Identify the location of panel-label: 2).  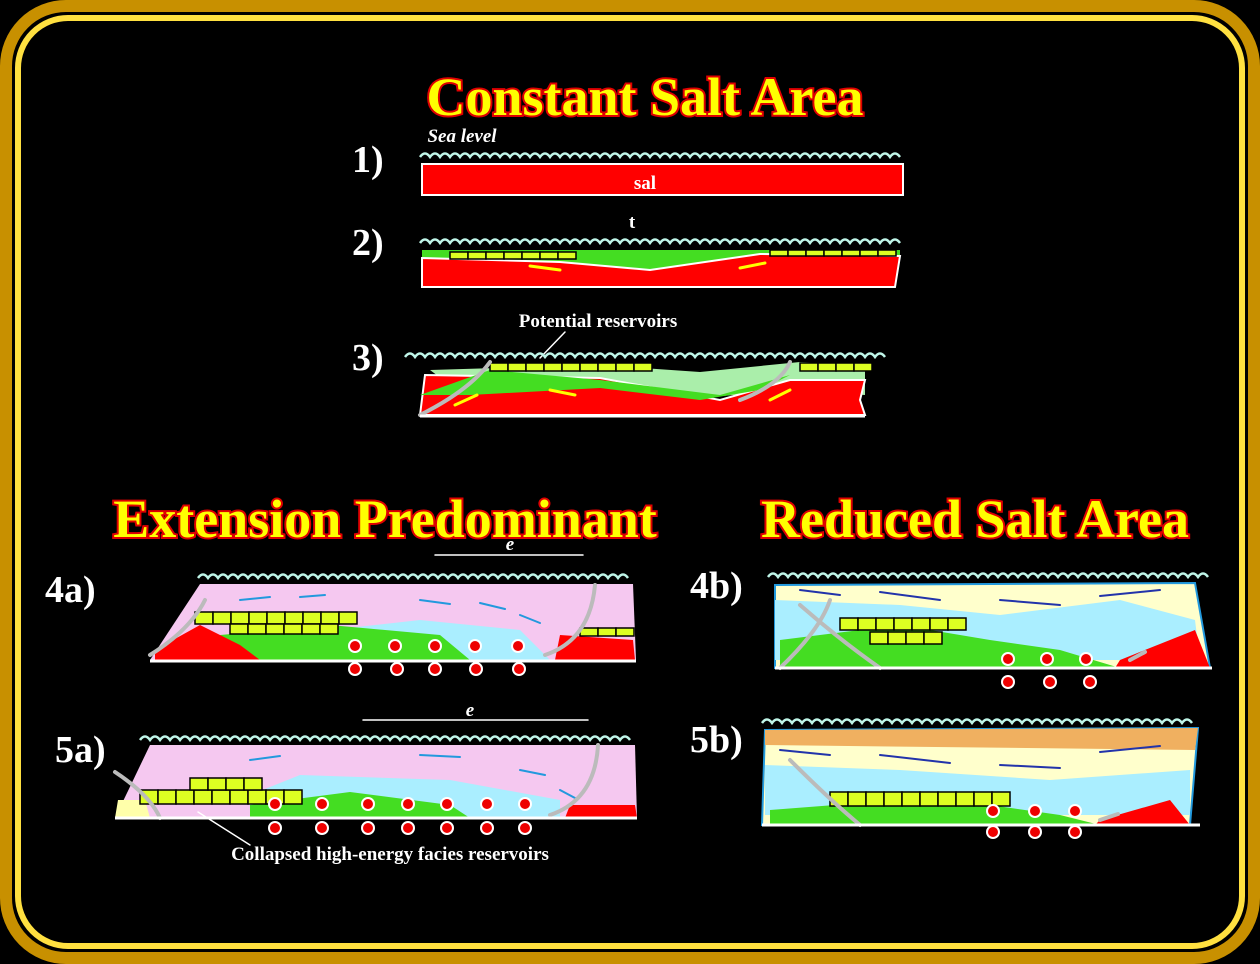
(368, 243).